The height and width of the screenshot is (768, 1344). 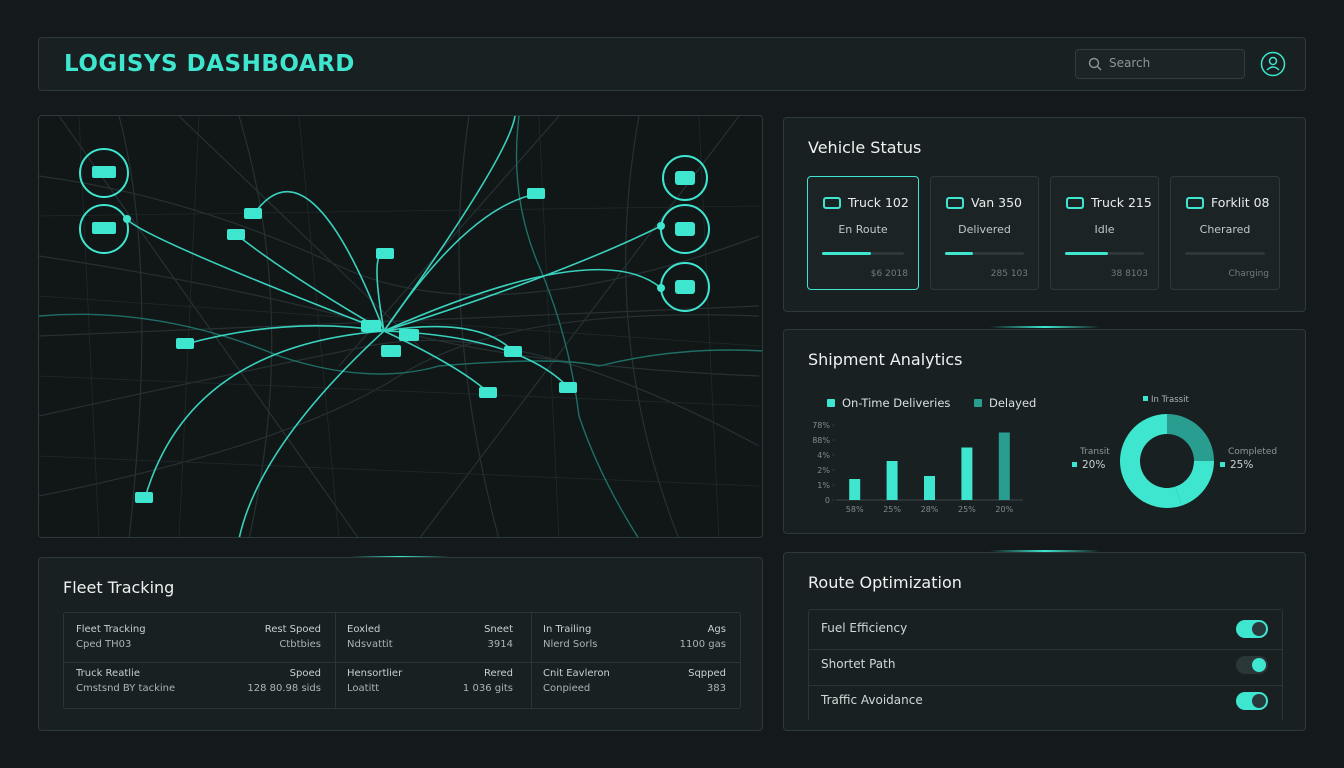 I want to click on vehicle-status: Cherared, so click(x=1225, y=229).